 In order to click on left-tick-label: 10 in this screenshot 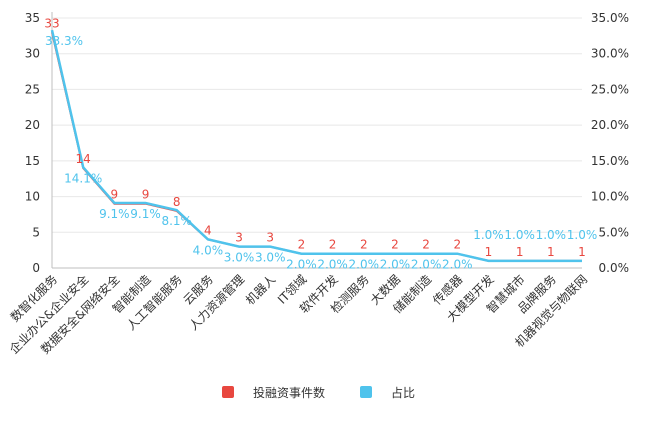, I will do `click(32, 197)`.